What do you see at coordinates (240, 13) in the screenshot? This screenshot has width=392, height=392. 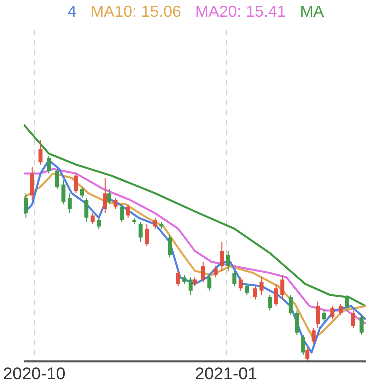 I see `text: MA20: 15.41` at bounding box center [240, 13].